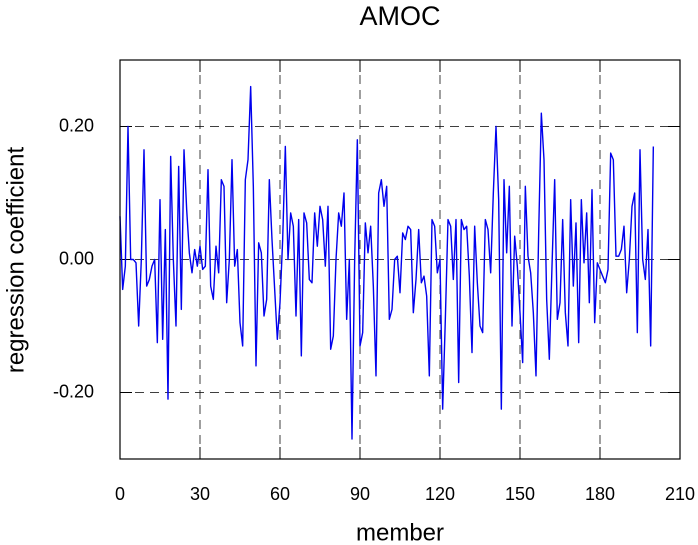 The image size is (698, 545). Describe the element at coordinates (120, 494) in the screenshot. I see `x-tick-label: 0` at that location.